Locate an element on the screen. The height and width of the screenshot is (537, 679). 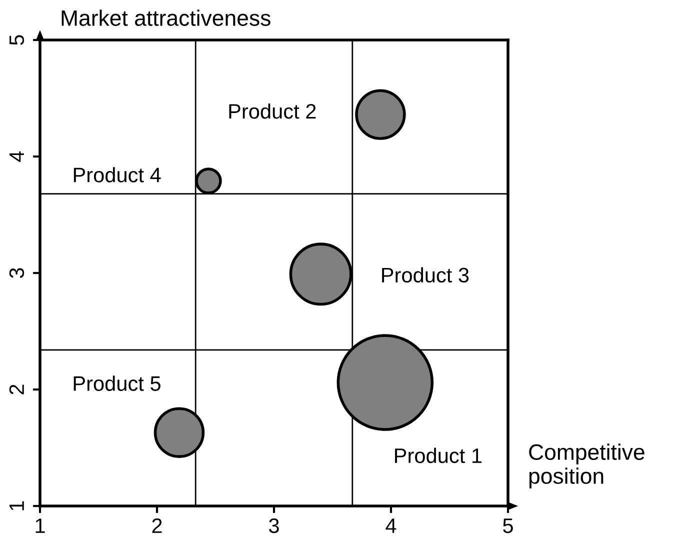
series-label: Product 1 is located at coordinates (438, 456).